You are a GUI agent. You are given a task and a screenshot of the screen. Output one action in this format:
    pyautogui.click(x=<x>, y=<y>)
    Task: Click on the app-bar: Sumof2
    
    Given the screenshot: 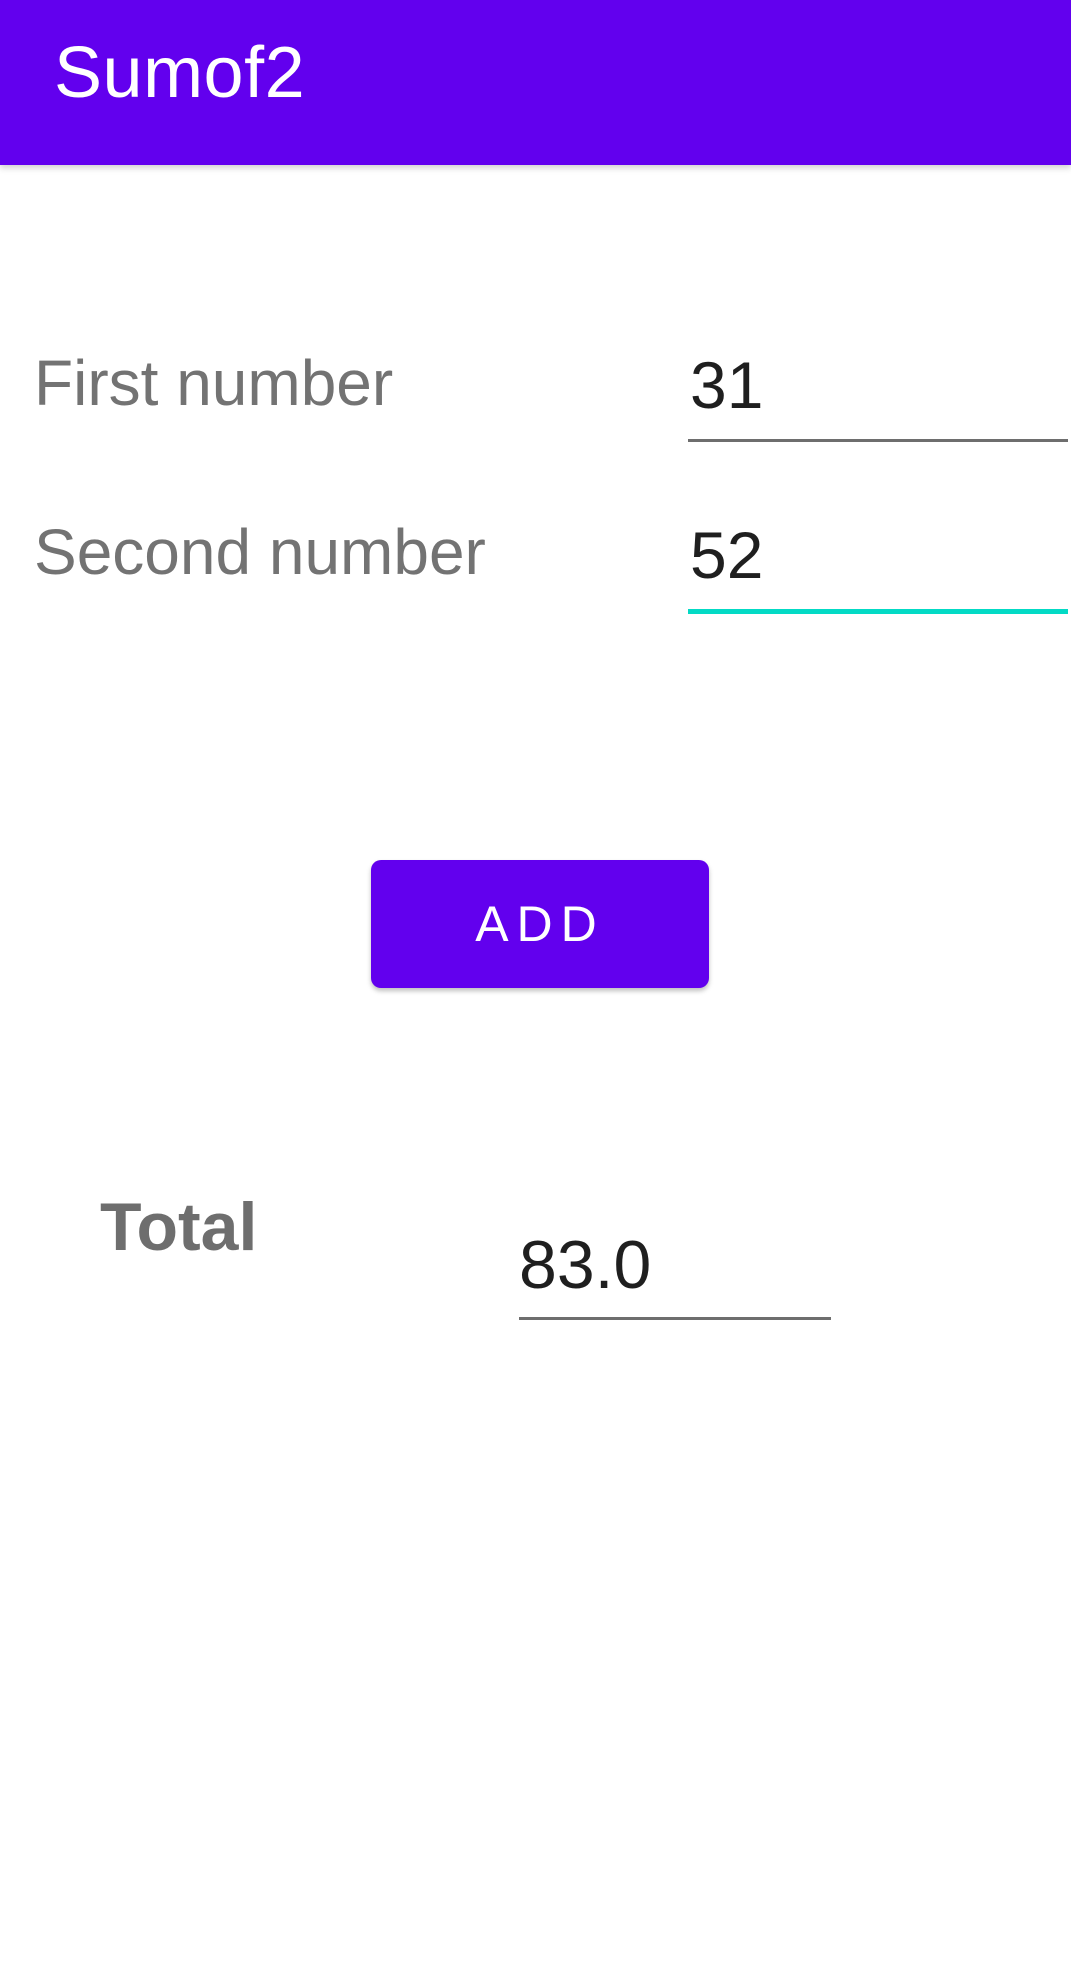 What is the action you would take?
    pyautogui.click(x=535, y=82)
    